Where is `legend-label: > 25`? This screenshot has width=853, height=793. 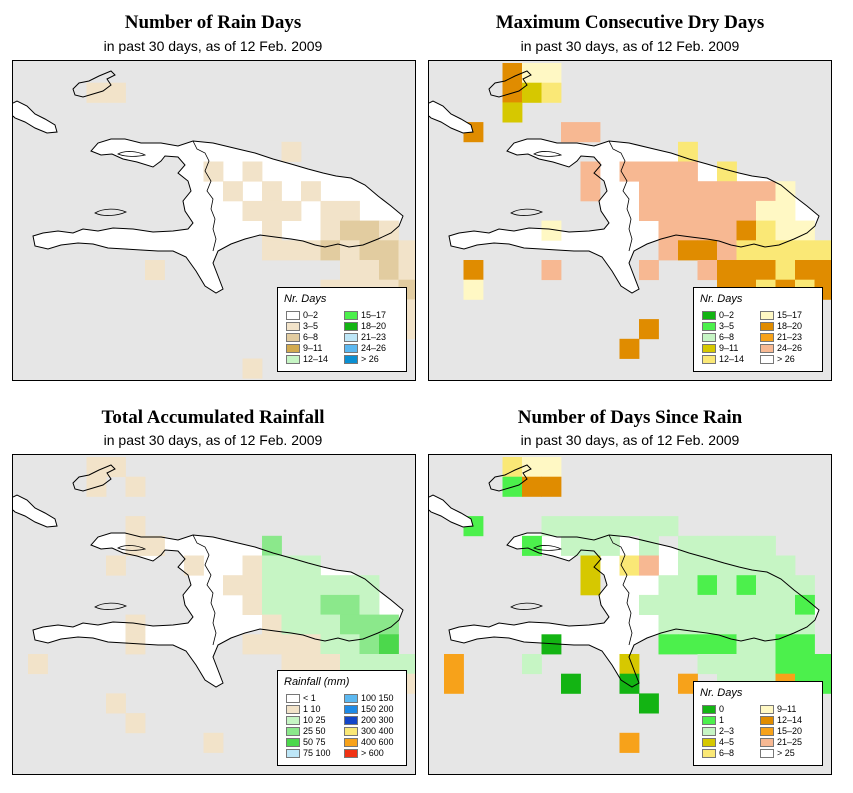 legend-label: > 25 is located at coordinates (786, 753).